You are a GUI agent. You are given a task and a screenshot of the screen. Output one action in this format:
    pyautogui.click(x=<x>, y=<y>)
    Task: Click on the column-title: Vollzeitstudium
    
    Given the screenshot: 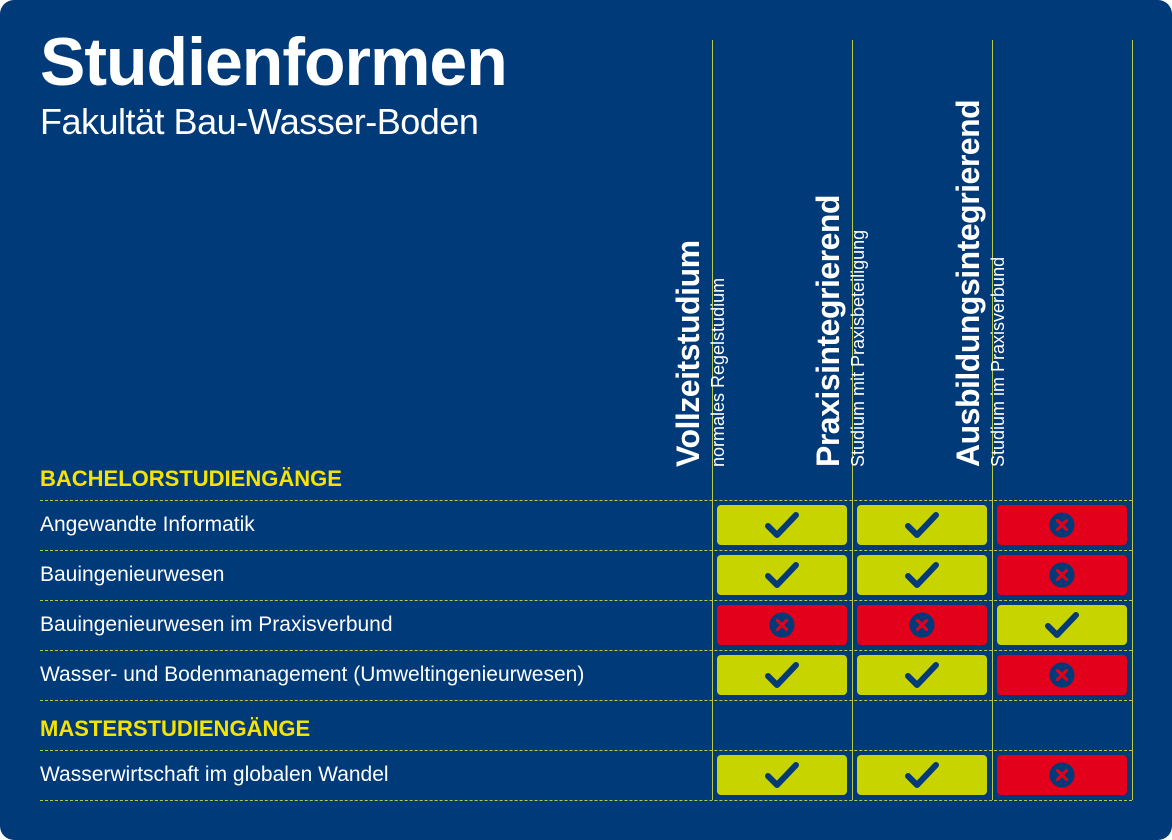 What is the action you would take?
    pyautogui.click(x=688, y=353)
    